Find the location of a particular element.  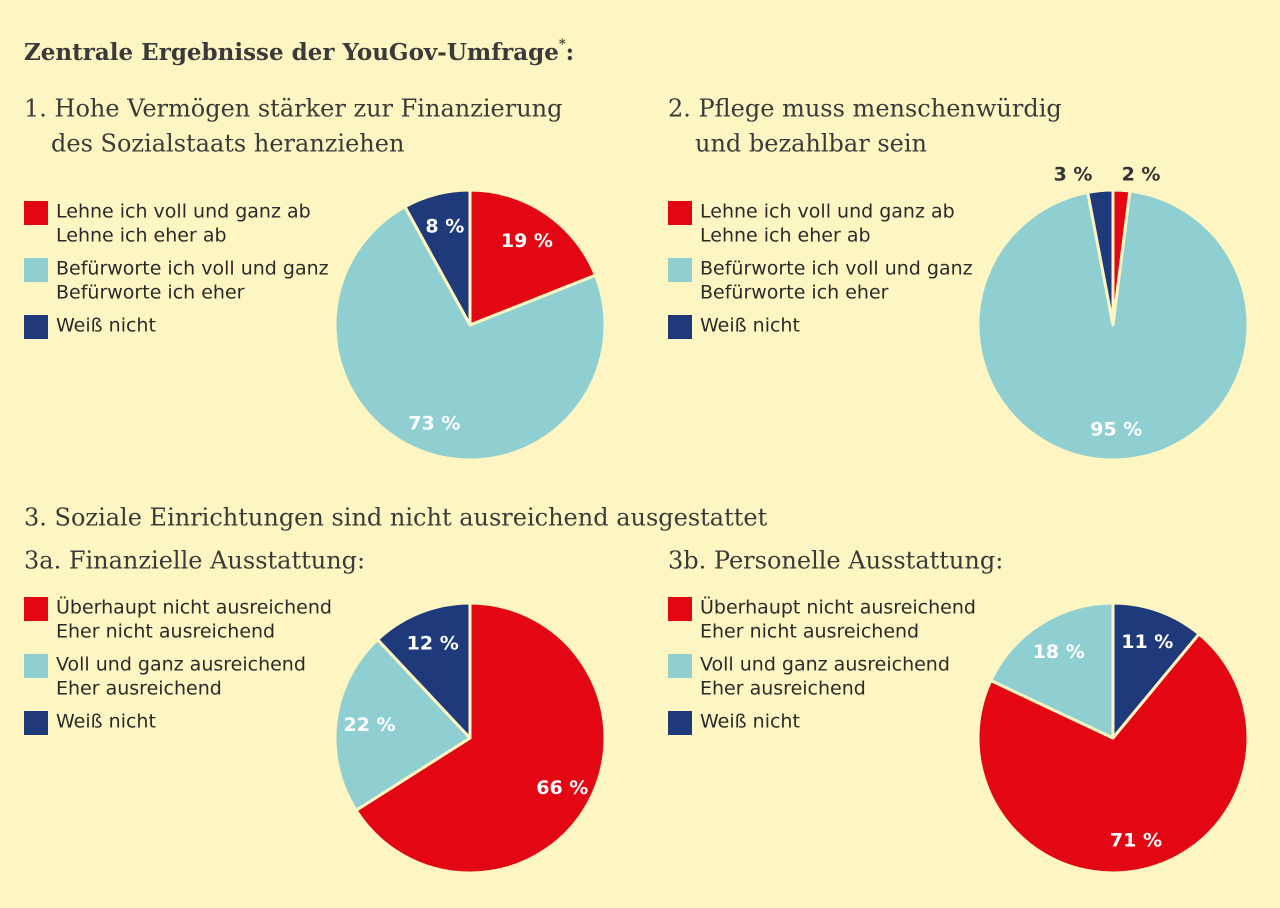

title-end: : is located at coordinates (570, 52).